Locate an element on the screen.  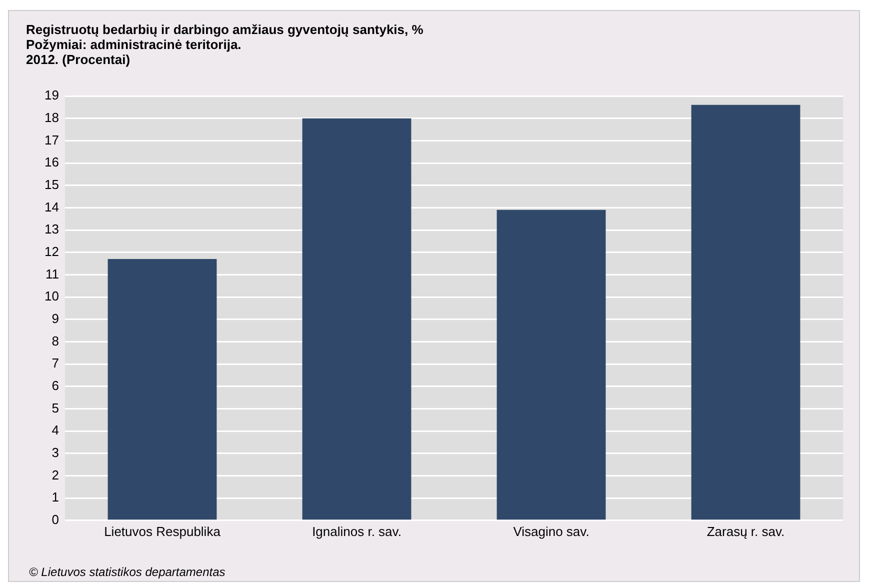
y-tick-label: 8 is located at coordinates (55, 340).